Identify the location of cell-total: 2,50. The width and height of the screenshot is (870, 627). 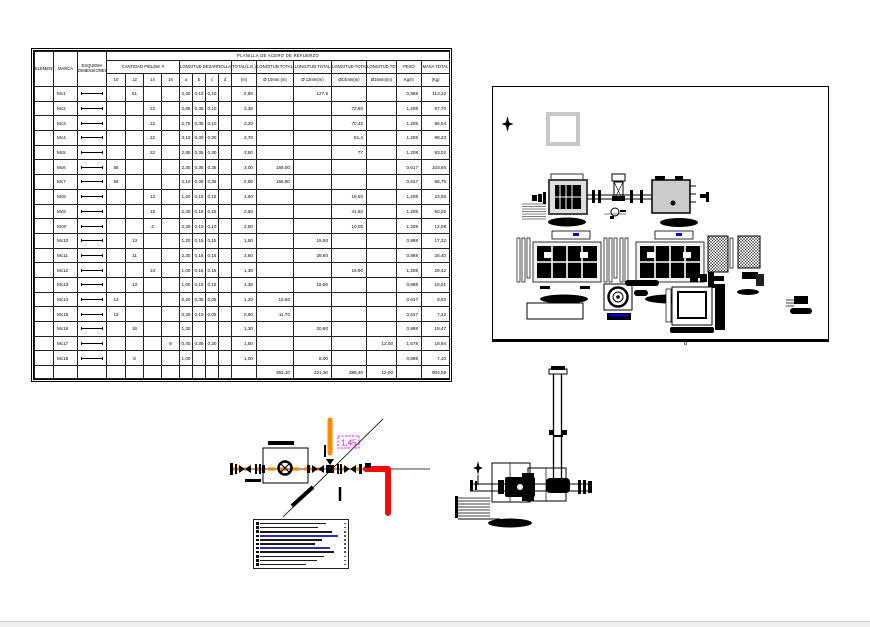
(244, 94).